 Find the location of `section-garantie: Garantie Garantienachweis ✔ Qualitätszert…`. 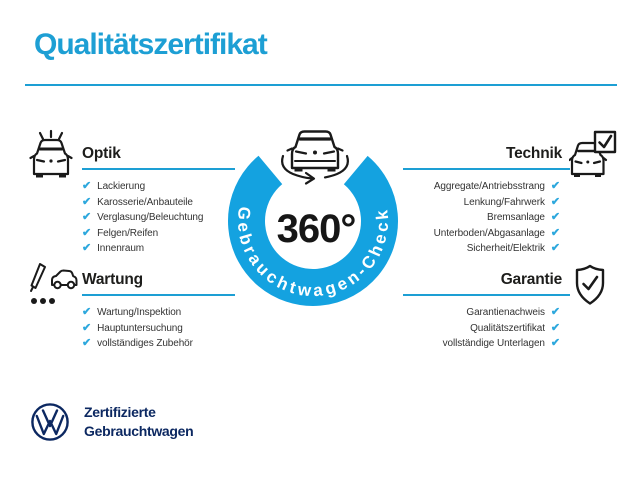

section-garantie: Garantie Garantienachweis ✔ Qualitätszert… is located at coordinates (486, 311).